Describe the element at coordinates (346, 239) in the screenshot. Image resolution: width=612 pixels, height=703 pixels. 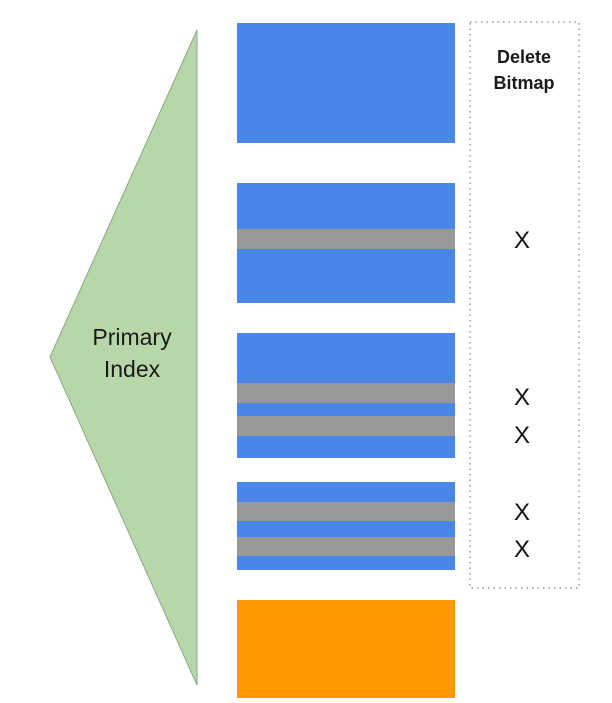
I see `block-2-deleted-row` at that location.